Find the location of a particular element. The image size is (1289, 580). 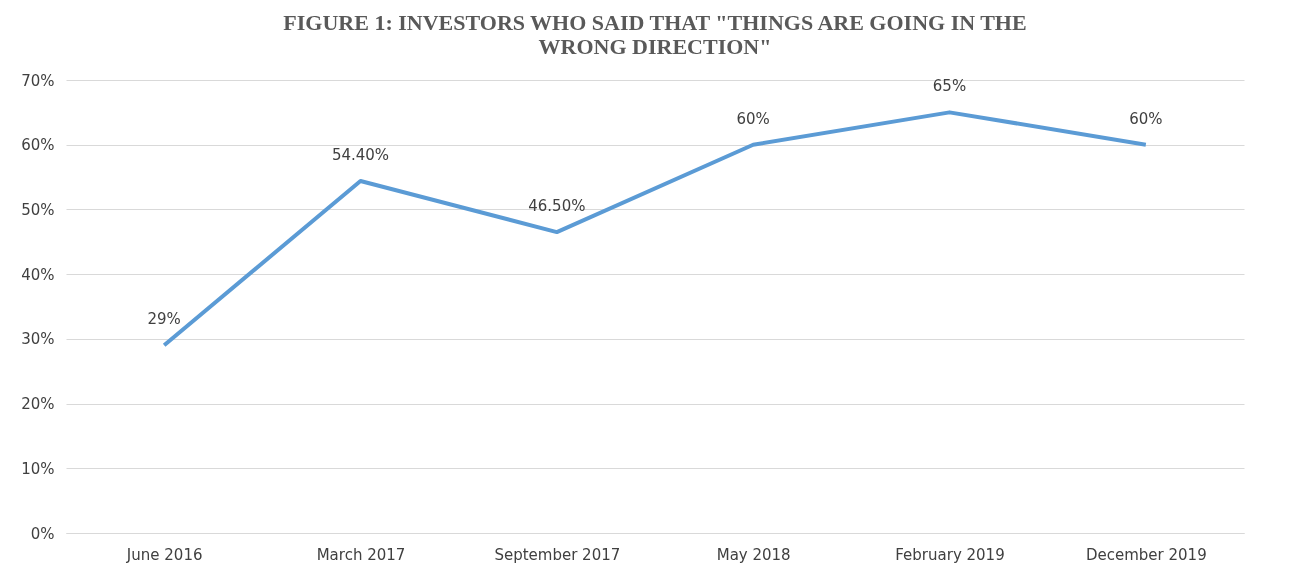

x-tick-label: February 2019 is located at coordinates (950, 554).